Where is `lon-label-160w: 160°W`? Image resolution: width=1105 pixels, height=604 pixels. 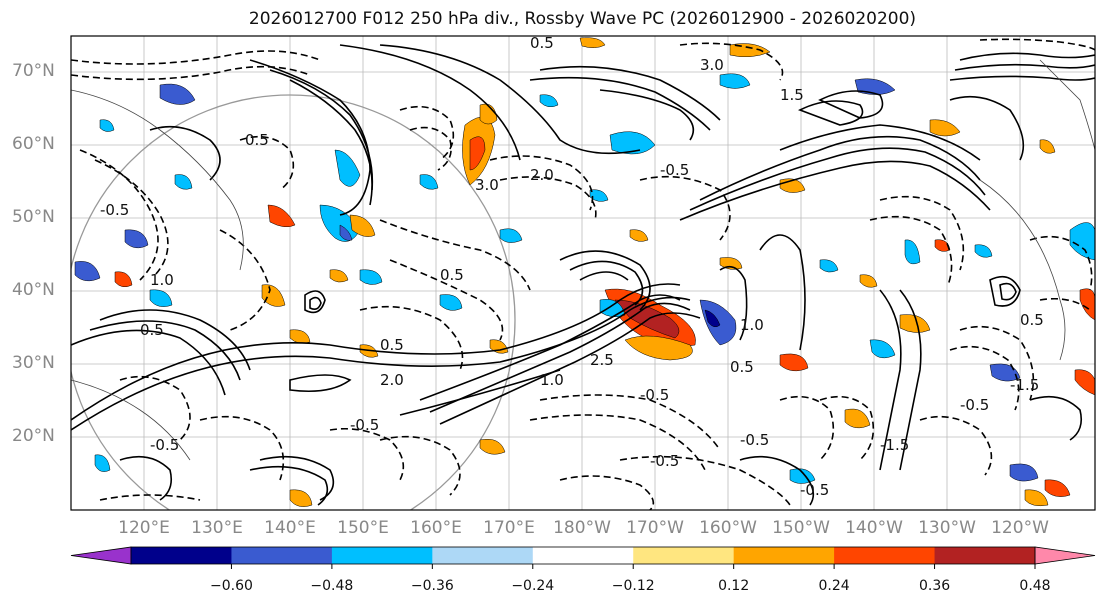
lon-label-160w: 160°W is located at coordinates (728, 528).